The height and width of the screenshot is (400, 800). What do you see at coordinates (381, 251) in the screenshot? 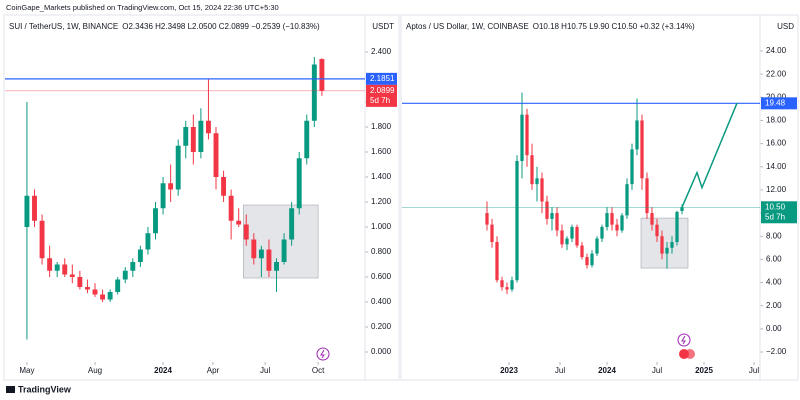
I see `y-tick-label: 0.800` at bounding box center [381, 251].